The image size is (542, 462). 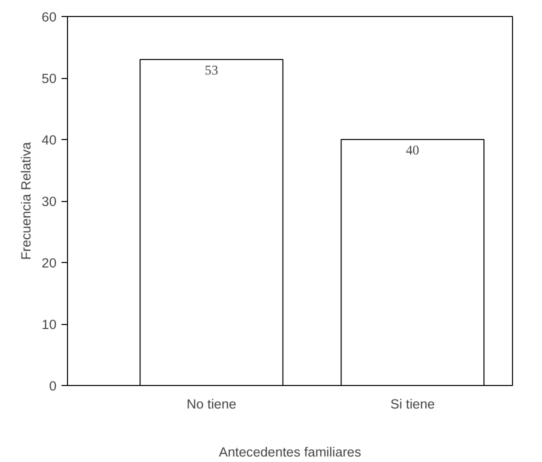 What do you see at coordinates (290, 452) in the screenshot?
I see `x-axis-title: Antecedentes familiares` at bounding box center [290, 452].